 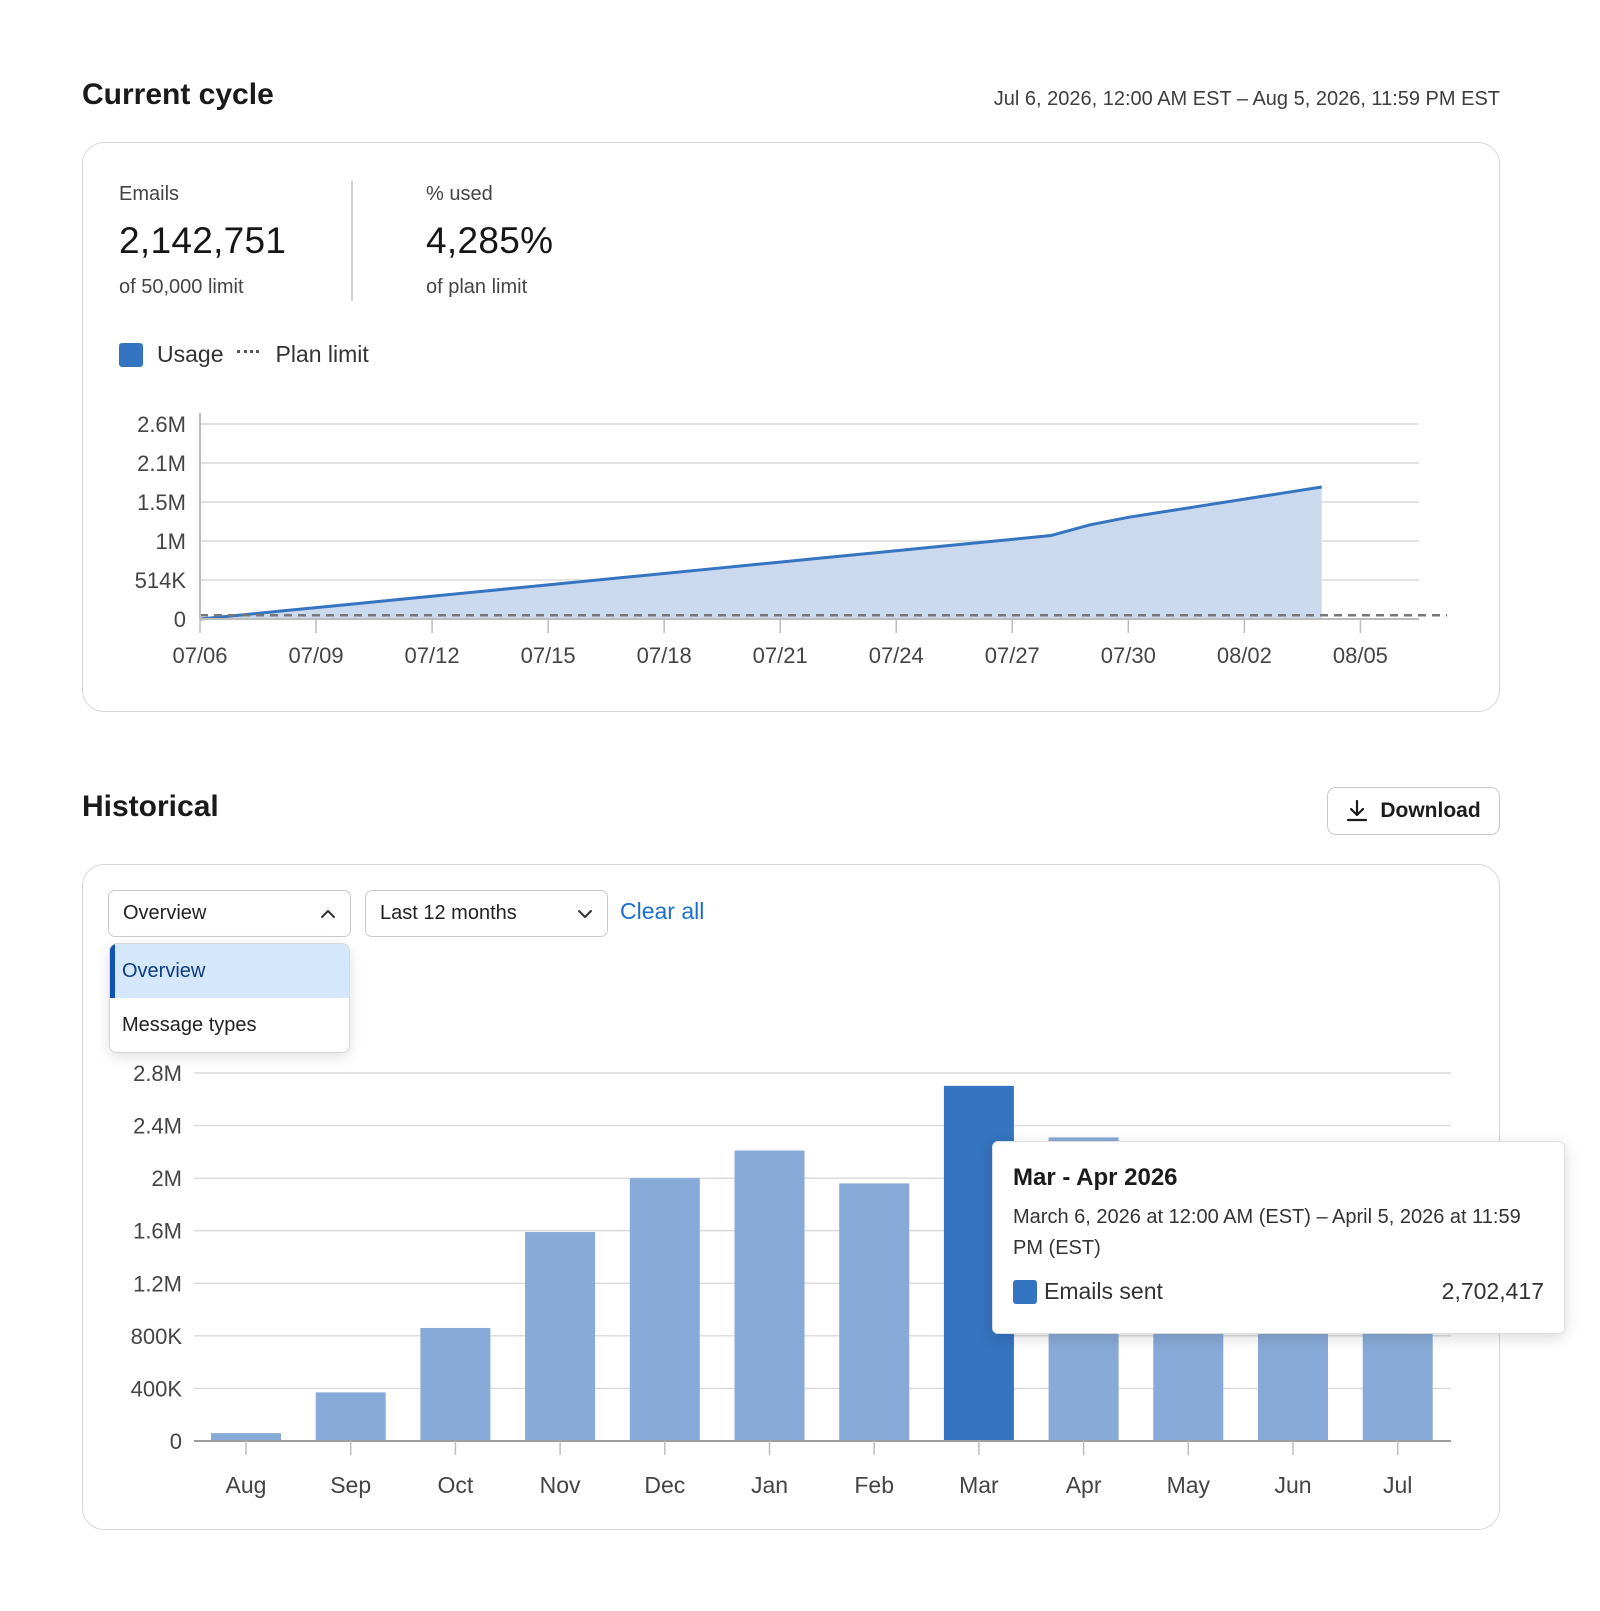 I want to click on x-tick-label: 08/05, so click(x=1360, y=655).